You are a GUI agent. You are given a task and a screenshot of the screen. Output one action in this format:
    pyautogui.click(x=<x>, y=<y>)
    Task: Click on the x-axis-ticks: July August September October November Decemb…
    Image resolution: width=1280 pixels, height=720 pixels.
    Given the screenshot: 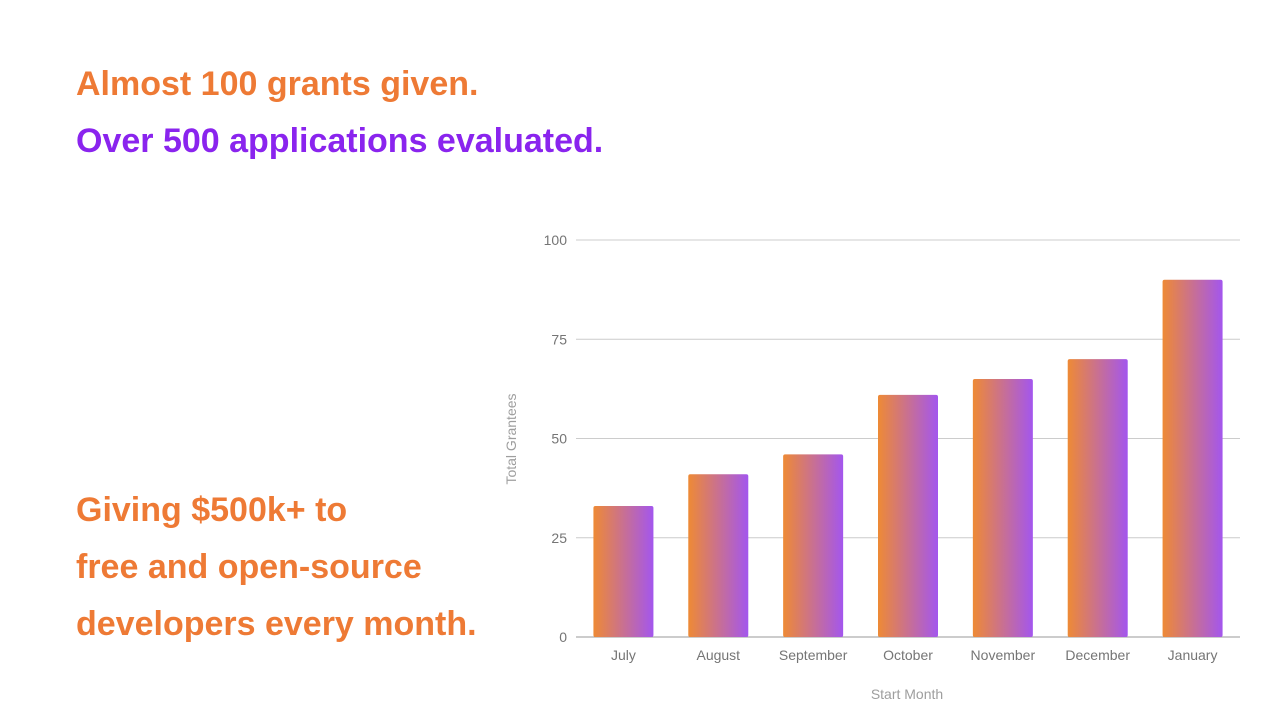 What is the action you would take?
    pyautogui.click(x=914, y=655)
    